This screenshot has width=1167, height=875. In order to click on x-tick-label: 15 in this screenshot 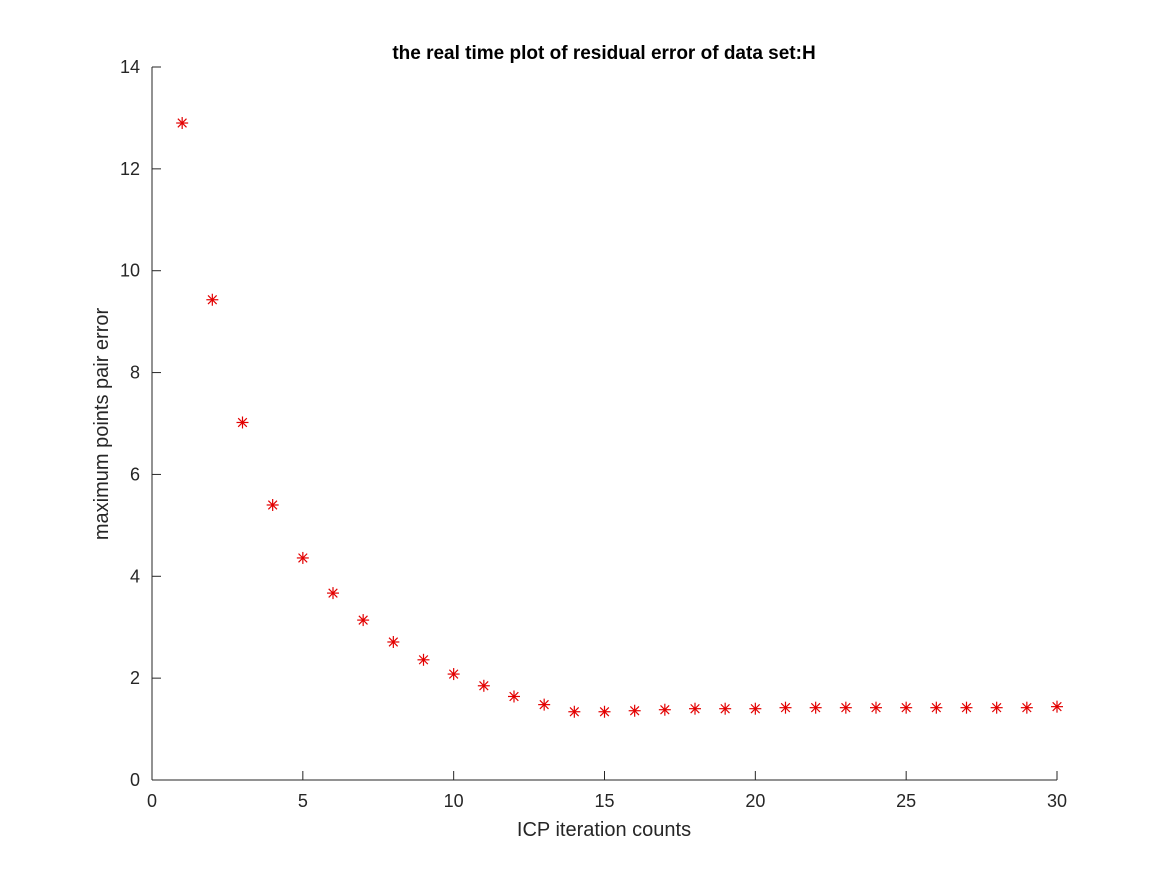, I will do `click(604, 801)`.